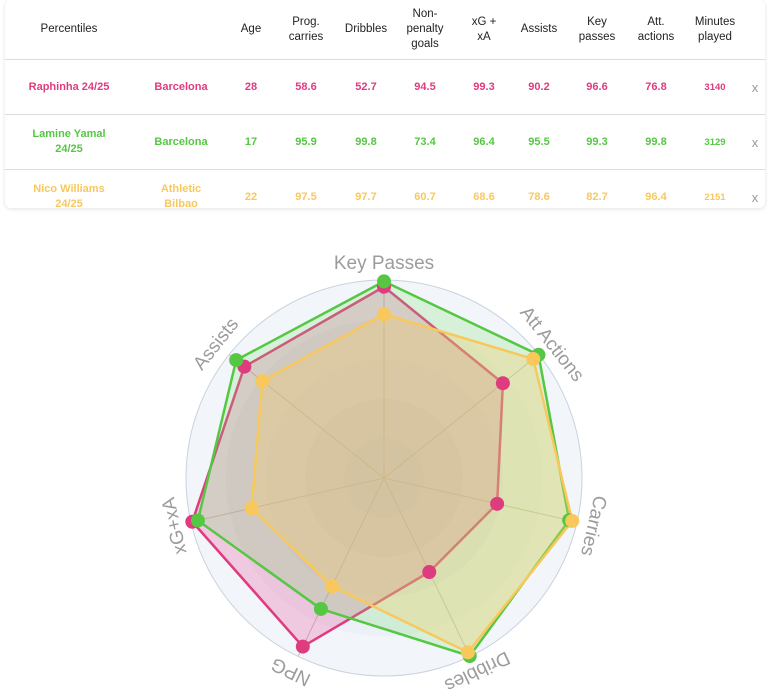  What do you see at coordinates (715, 87) in the screenshot?
I see `minutes-played-cell: 3140` at bounding box center [715, 87].